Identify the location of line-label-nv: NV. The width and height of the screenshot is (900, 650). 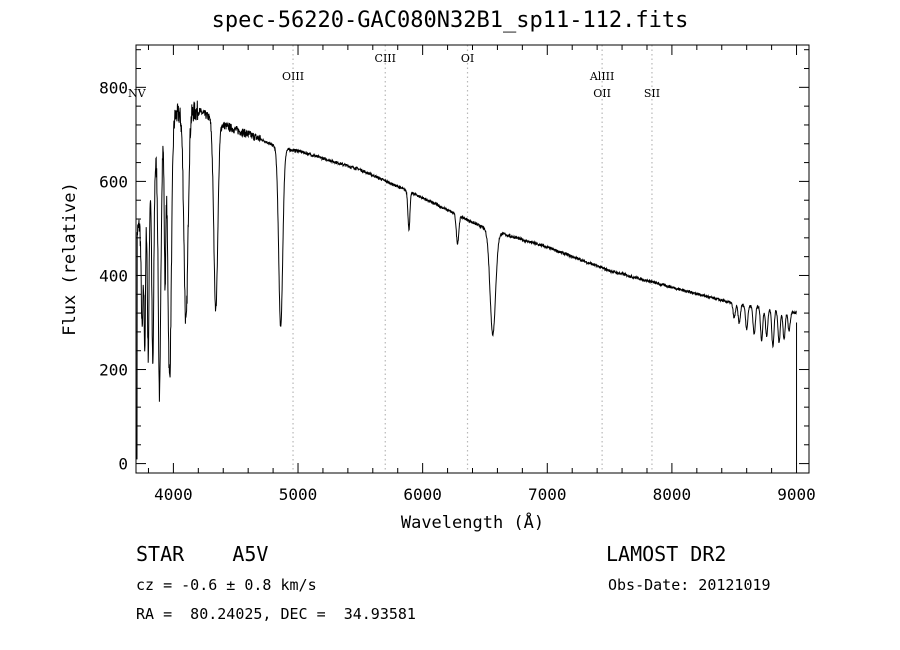
(137, 93).